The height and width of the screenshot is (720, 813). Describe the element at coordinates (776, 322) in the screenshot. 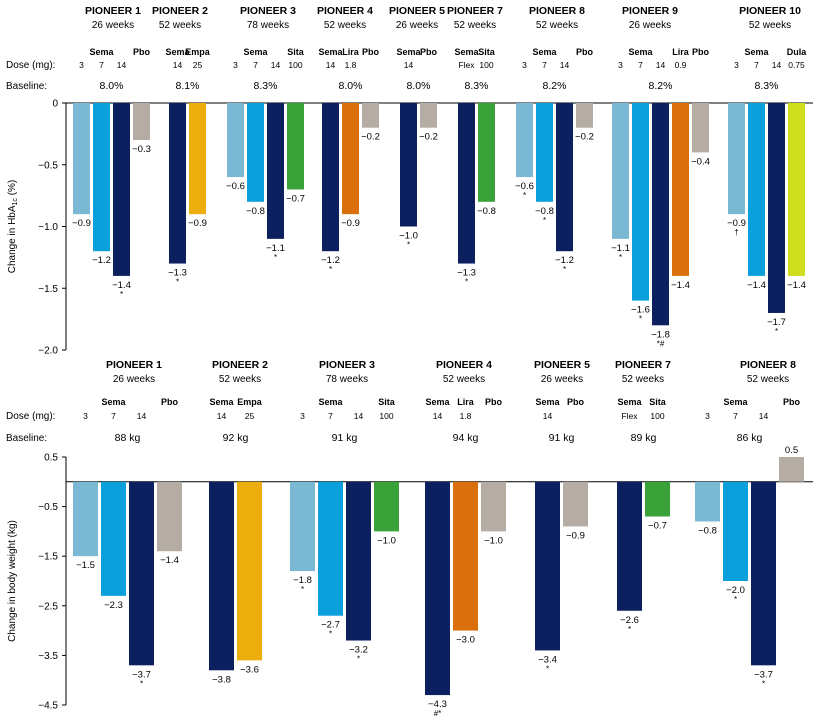

I see `bar-value-label: −1.7` at that location.